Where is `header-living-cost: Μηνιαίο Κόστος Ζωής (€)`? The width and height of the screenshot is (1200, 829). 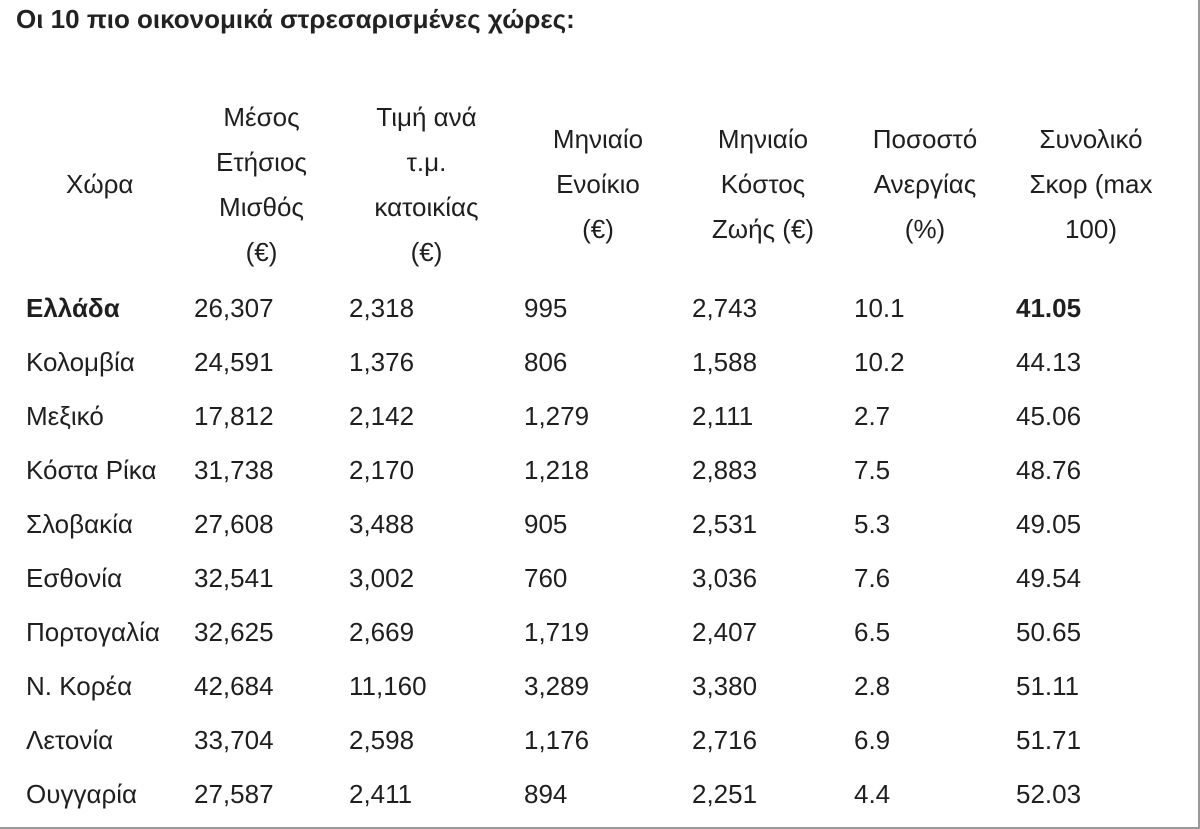 header-living-cost: Μηνιαίο Κόστος Ζωής (€) is located at coordinates (763, 184).